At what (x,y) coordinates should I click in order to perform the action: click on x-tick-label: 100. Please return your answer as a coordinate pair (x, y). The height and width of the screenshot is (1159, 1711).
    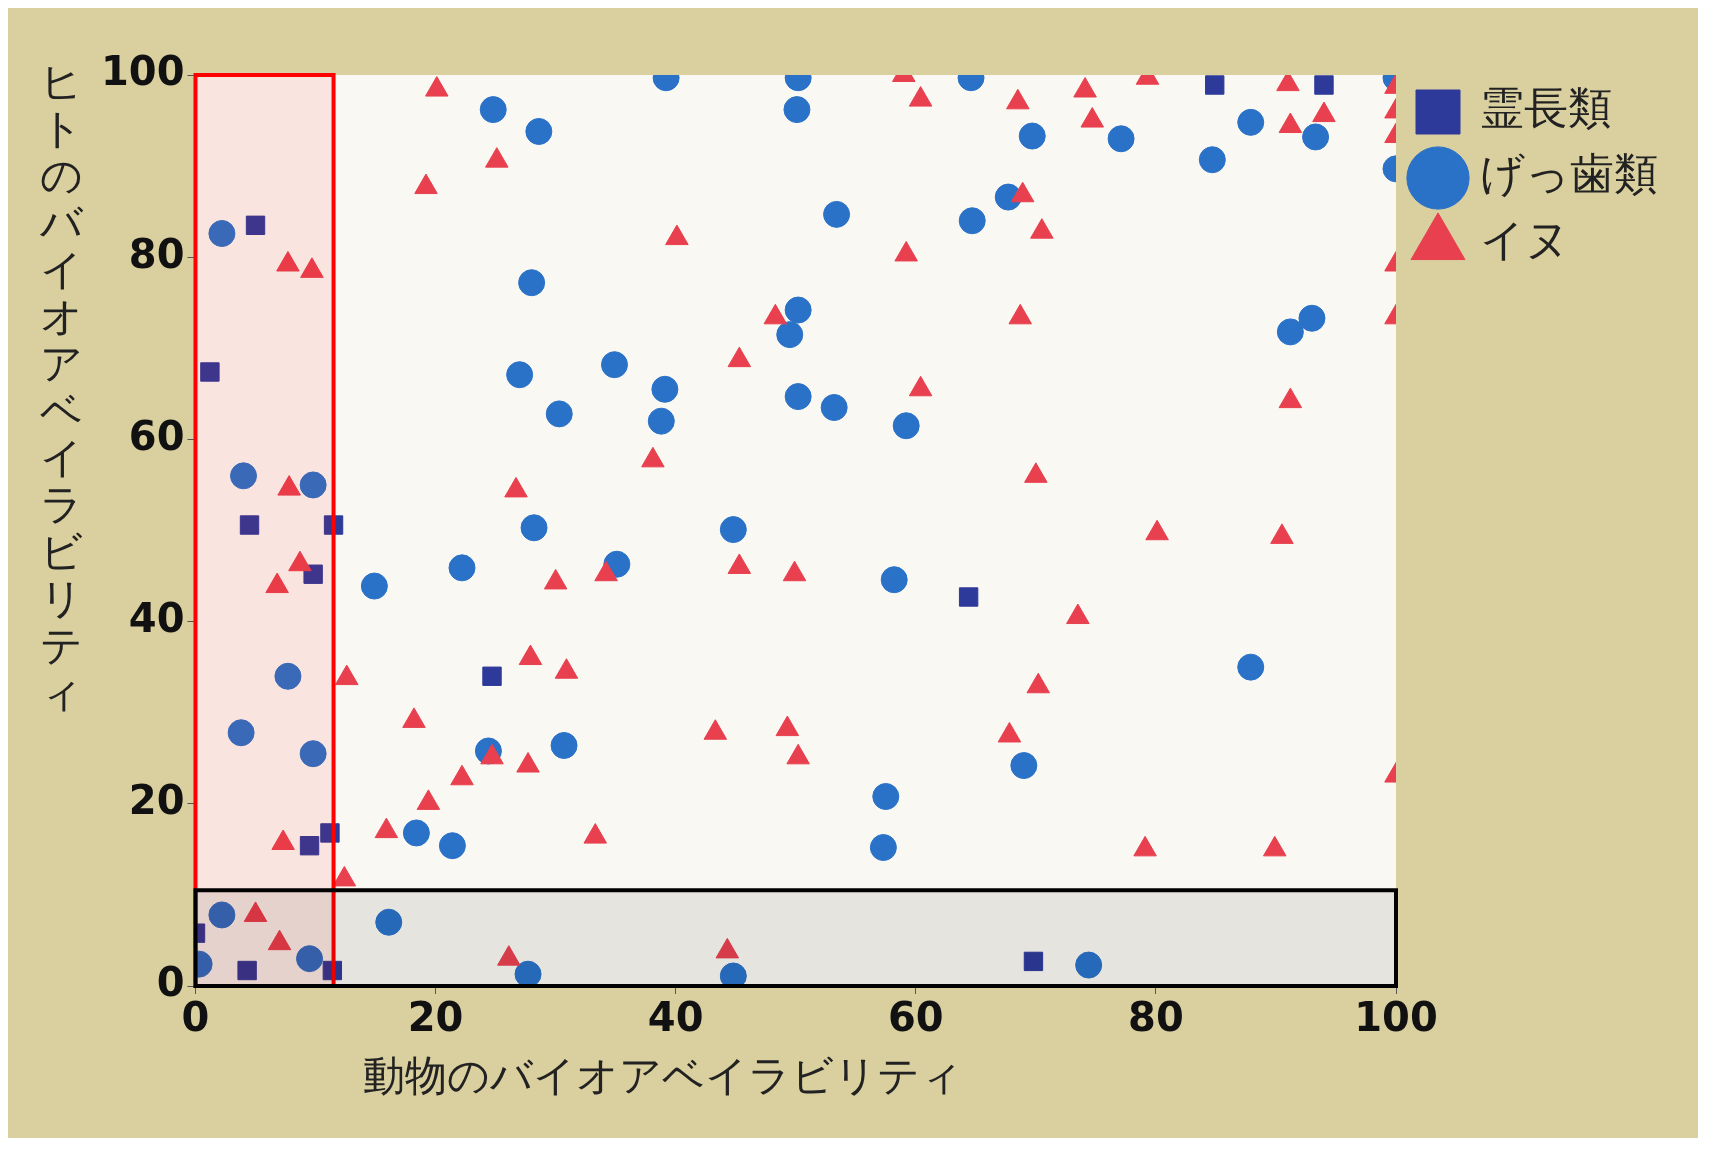
    Looking at the image, I should click on (1396, 1017).